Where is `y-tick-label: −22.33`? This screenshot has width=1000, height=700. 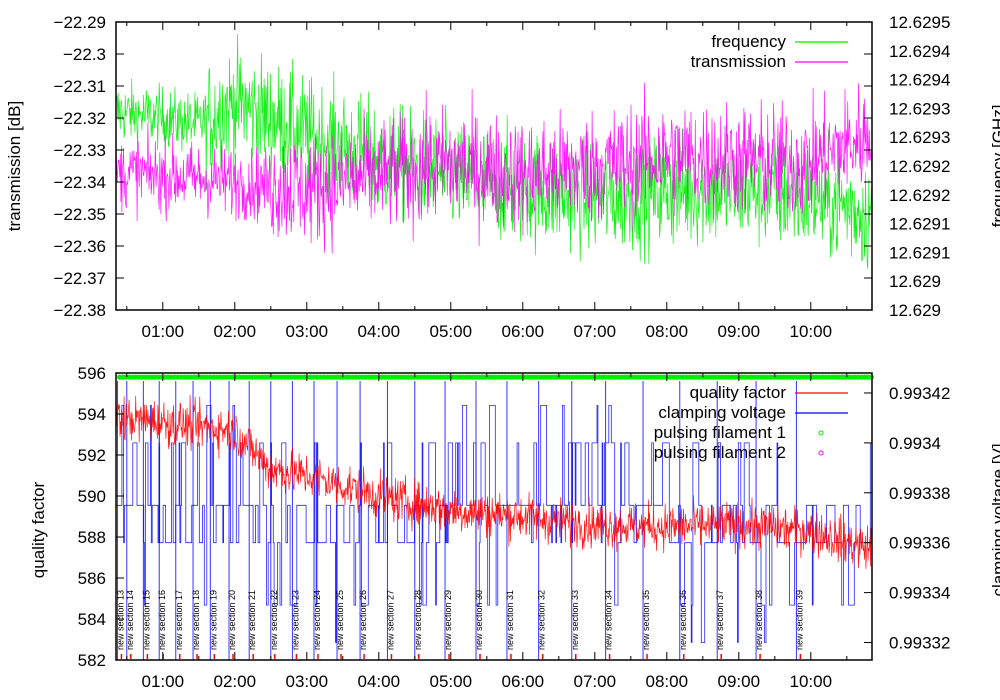
y-tick-label: −22.33 is located at coordinates (80, 150).